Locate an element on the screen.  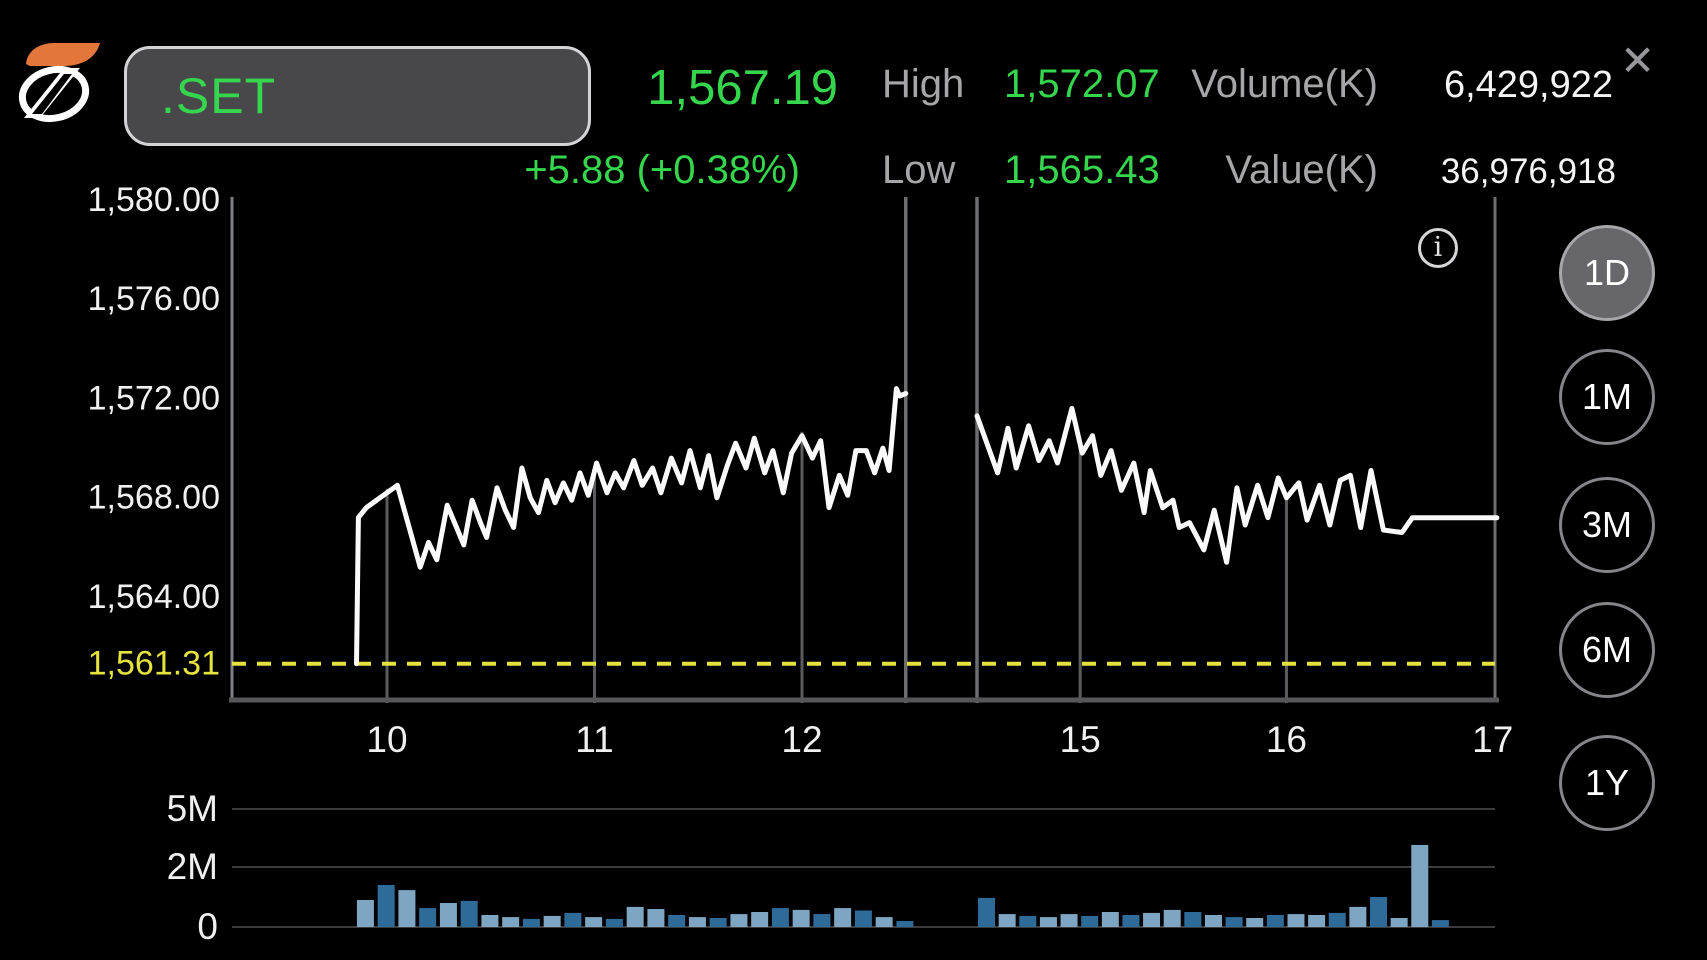
prev-close-line: 1,561.31 is located at coordinates (791, 664).